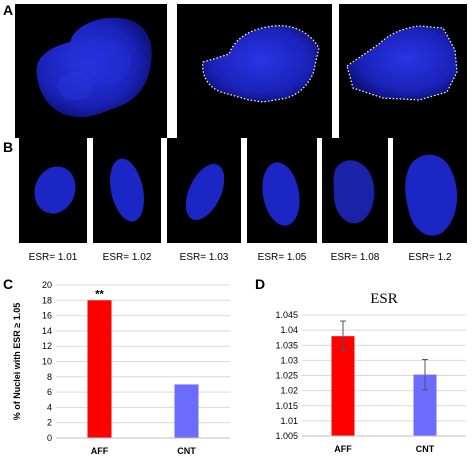 The image size is (474, 461). What do you see at coordinates (289, 330) in the screenshot?
I see `y-tick-label: 1.04` at bounding box center [289, 330].